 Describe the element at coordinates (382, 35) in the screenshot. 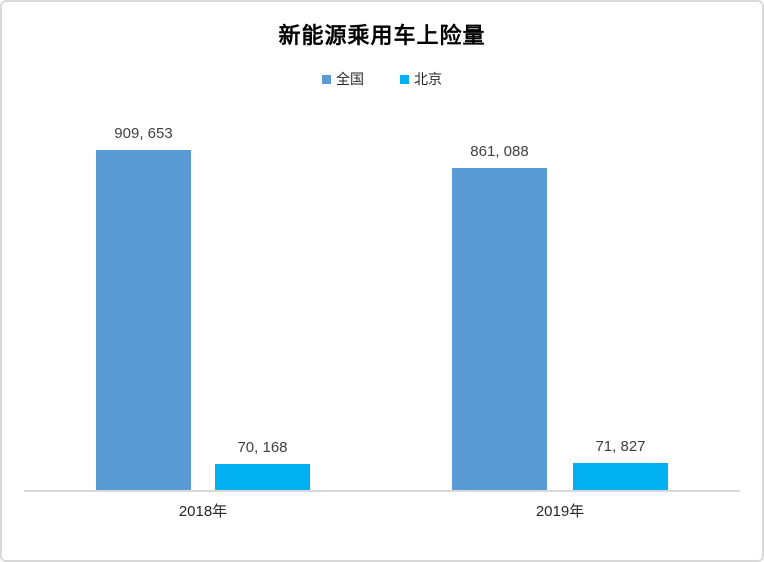

I see `chart-title: 新能源乘用车上险量` at that location.